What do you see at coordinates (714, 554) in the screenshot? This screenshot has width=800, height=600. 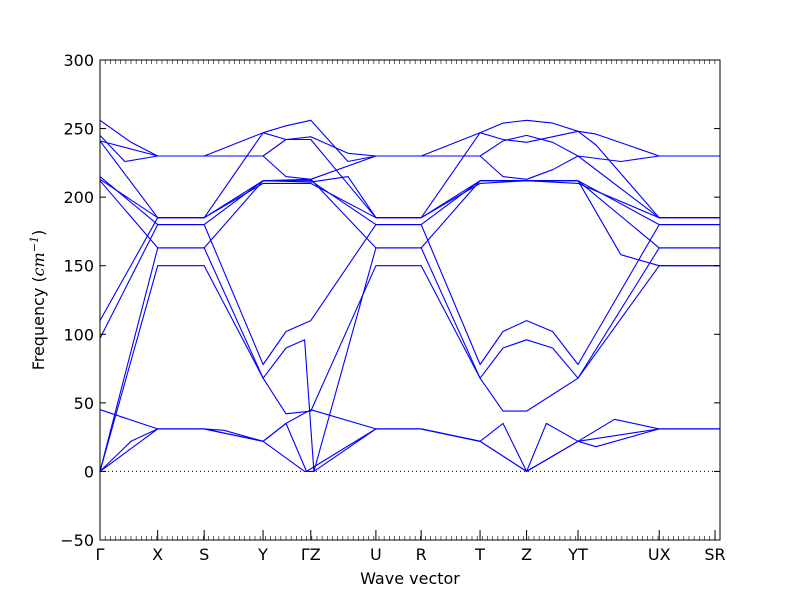 I see `x-tick-label: SR` at bounding box center [714, 554].